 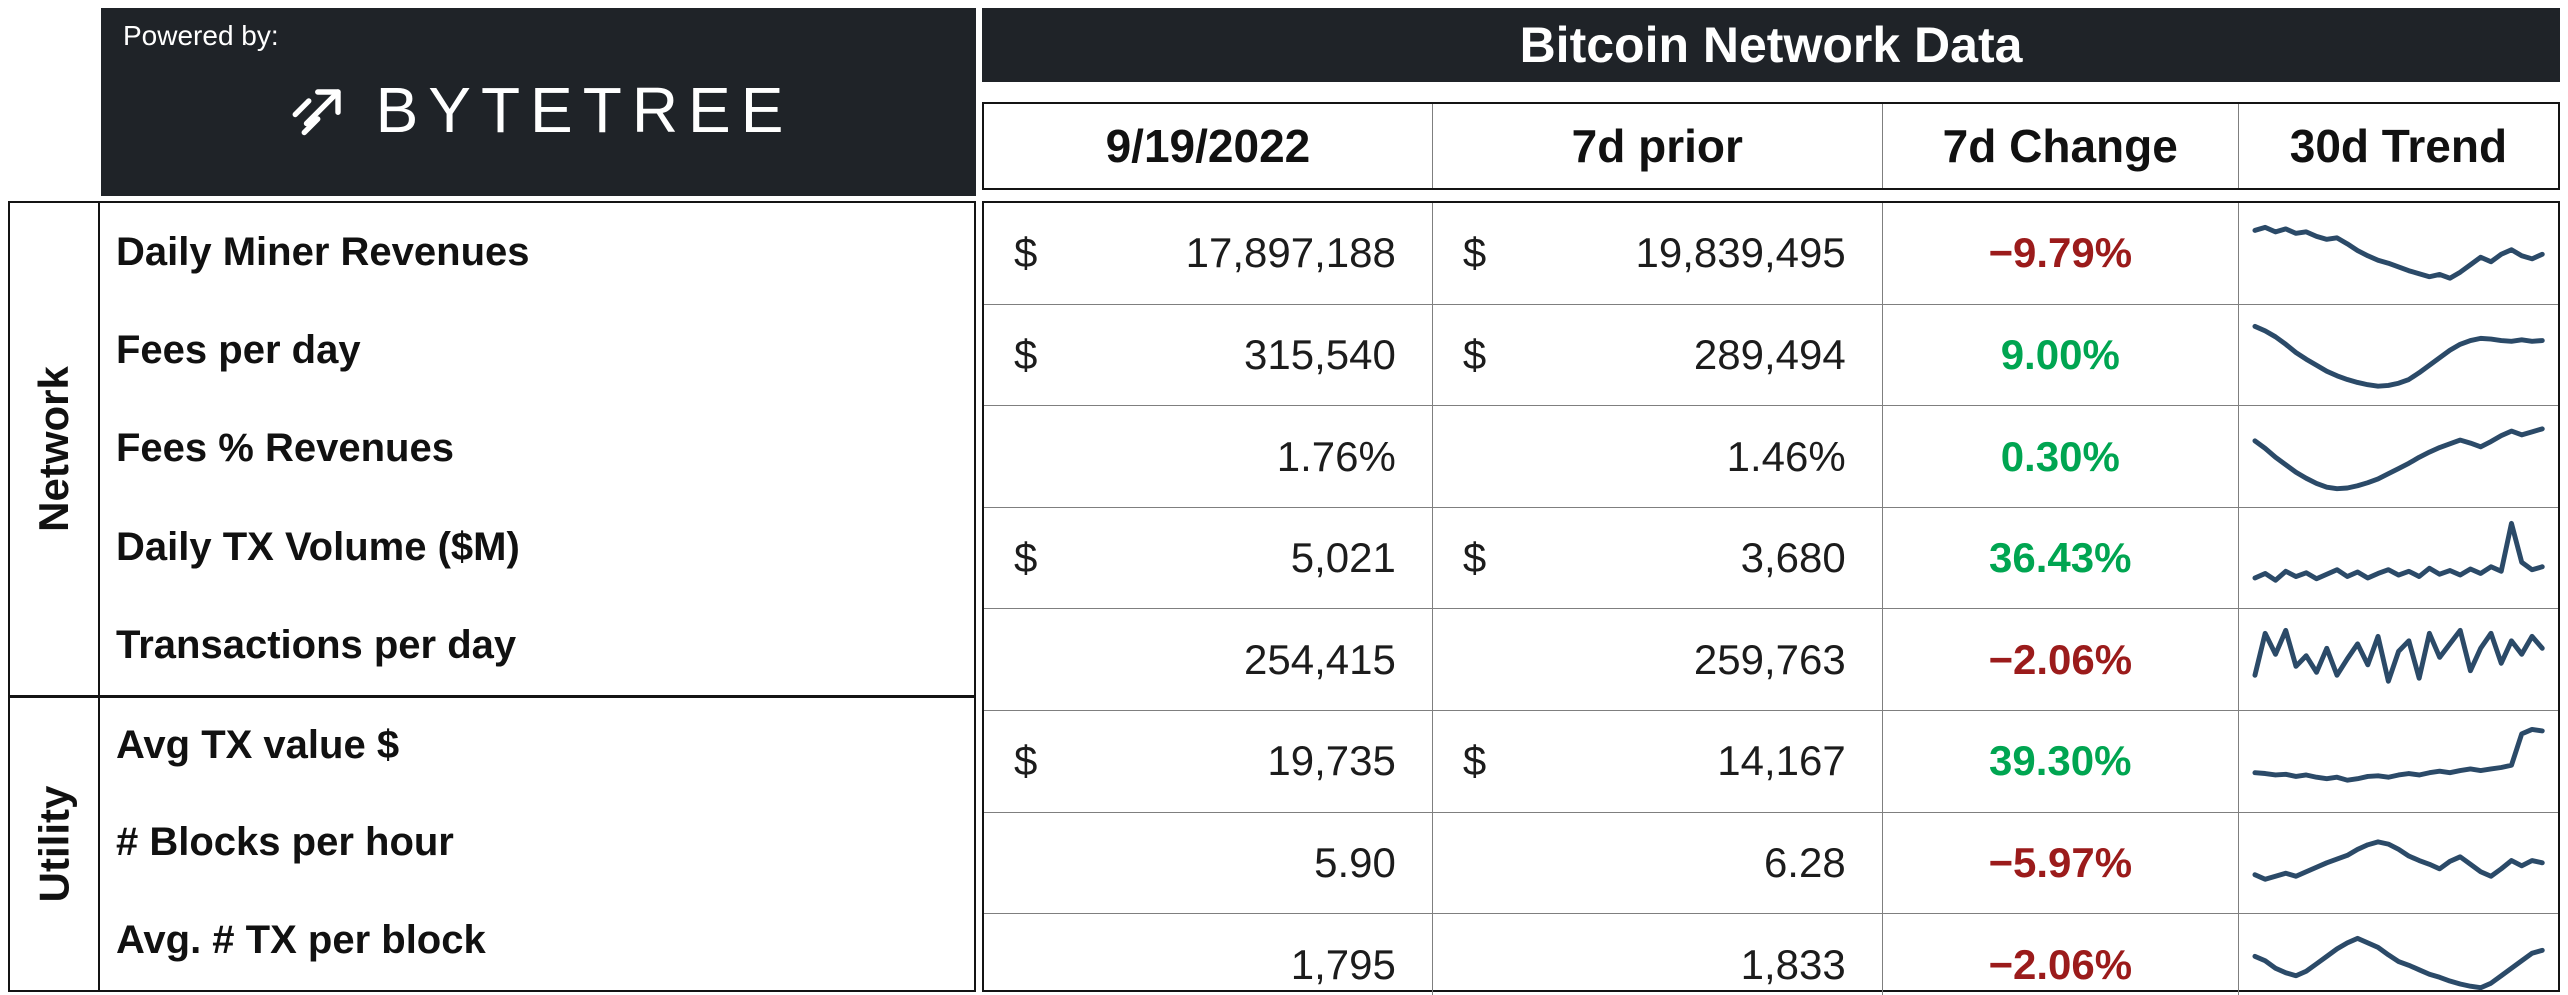 I want to click on metric-label: Transactions per day, so click(x=316, y=645).